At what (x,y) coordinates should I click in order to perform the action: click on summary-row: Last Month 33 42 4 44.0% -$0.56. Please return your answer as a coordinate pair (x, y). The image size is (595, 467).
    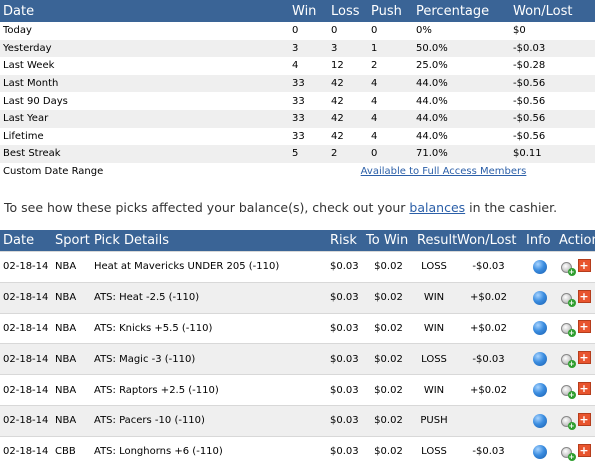
    Looking at the image, I should click on (297, 83).